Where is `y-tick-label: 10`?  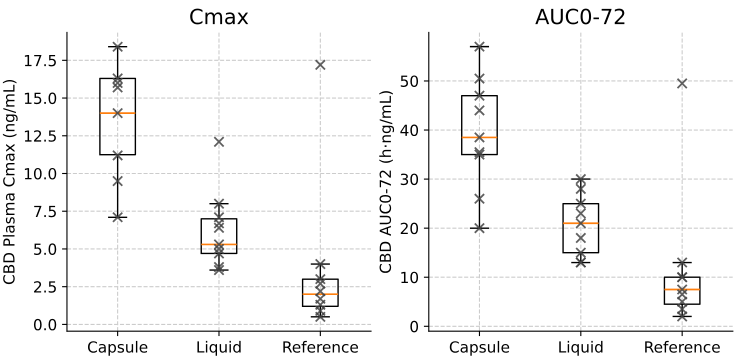 y-tick-label: 10 is located at coordinates (409, 278).